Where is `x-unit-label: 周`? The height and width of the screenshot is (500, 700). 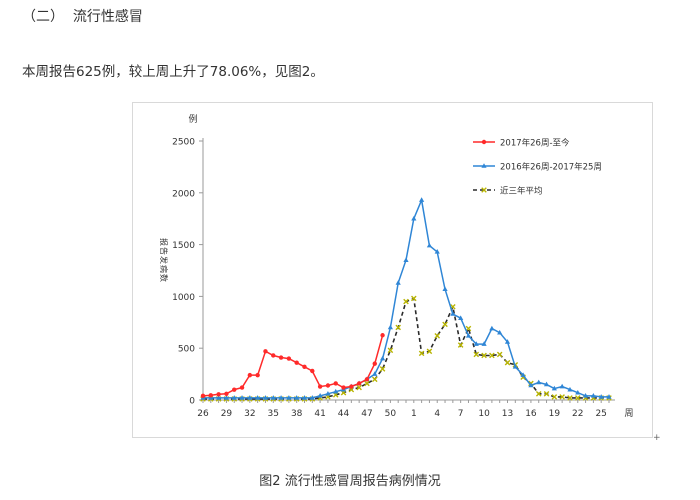
x-unit-label: 周 is located at coordinates (628, 413).